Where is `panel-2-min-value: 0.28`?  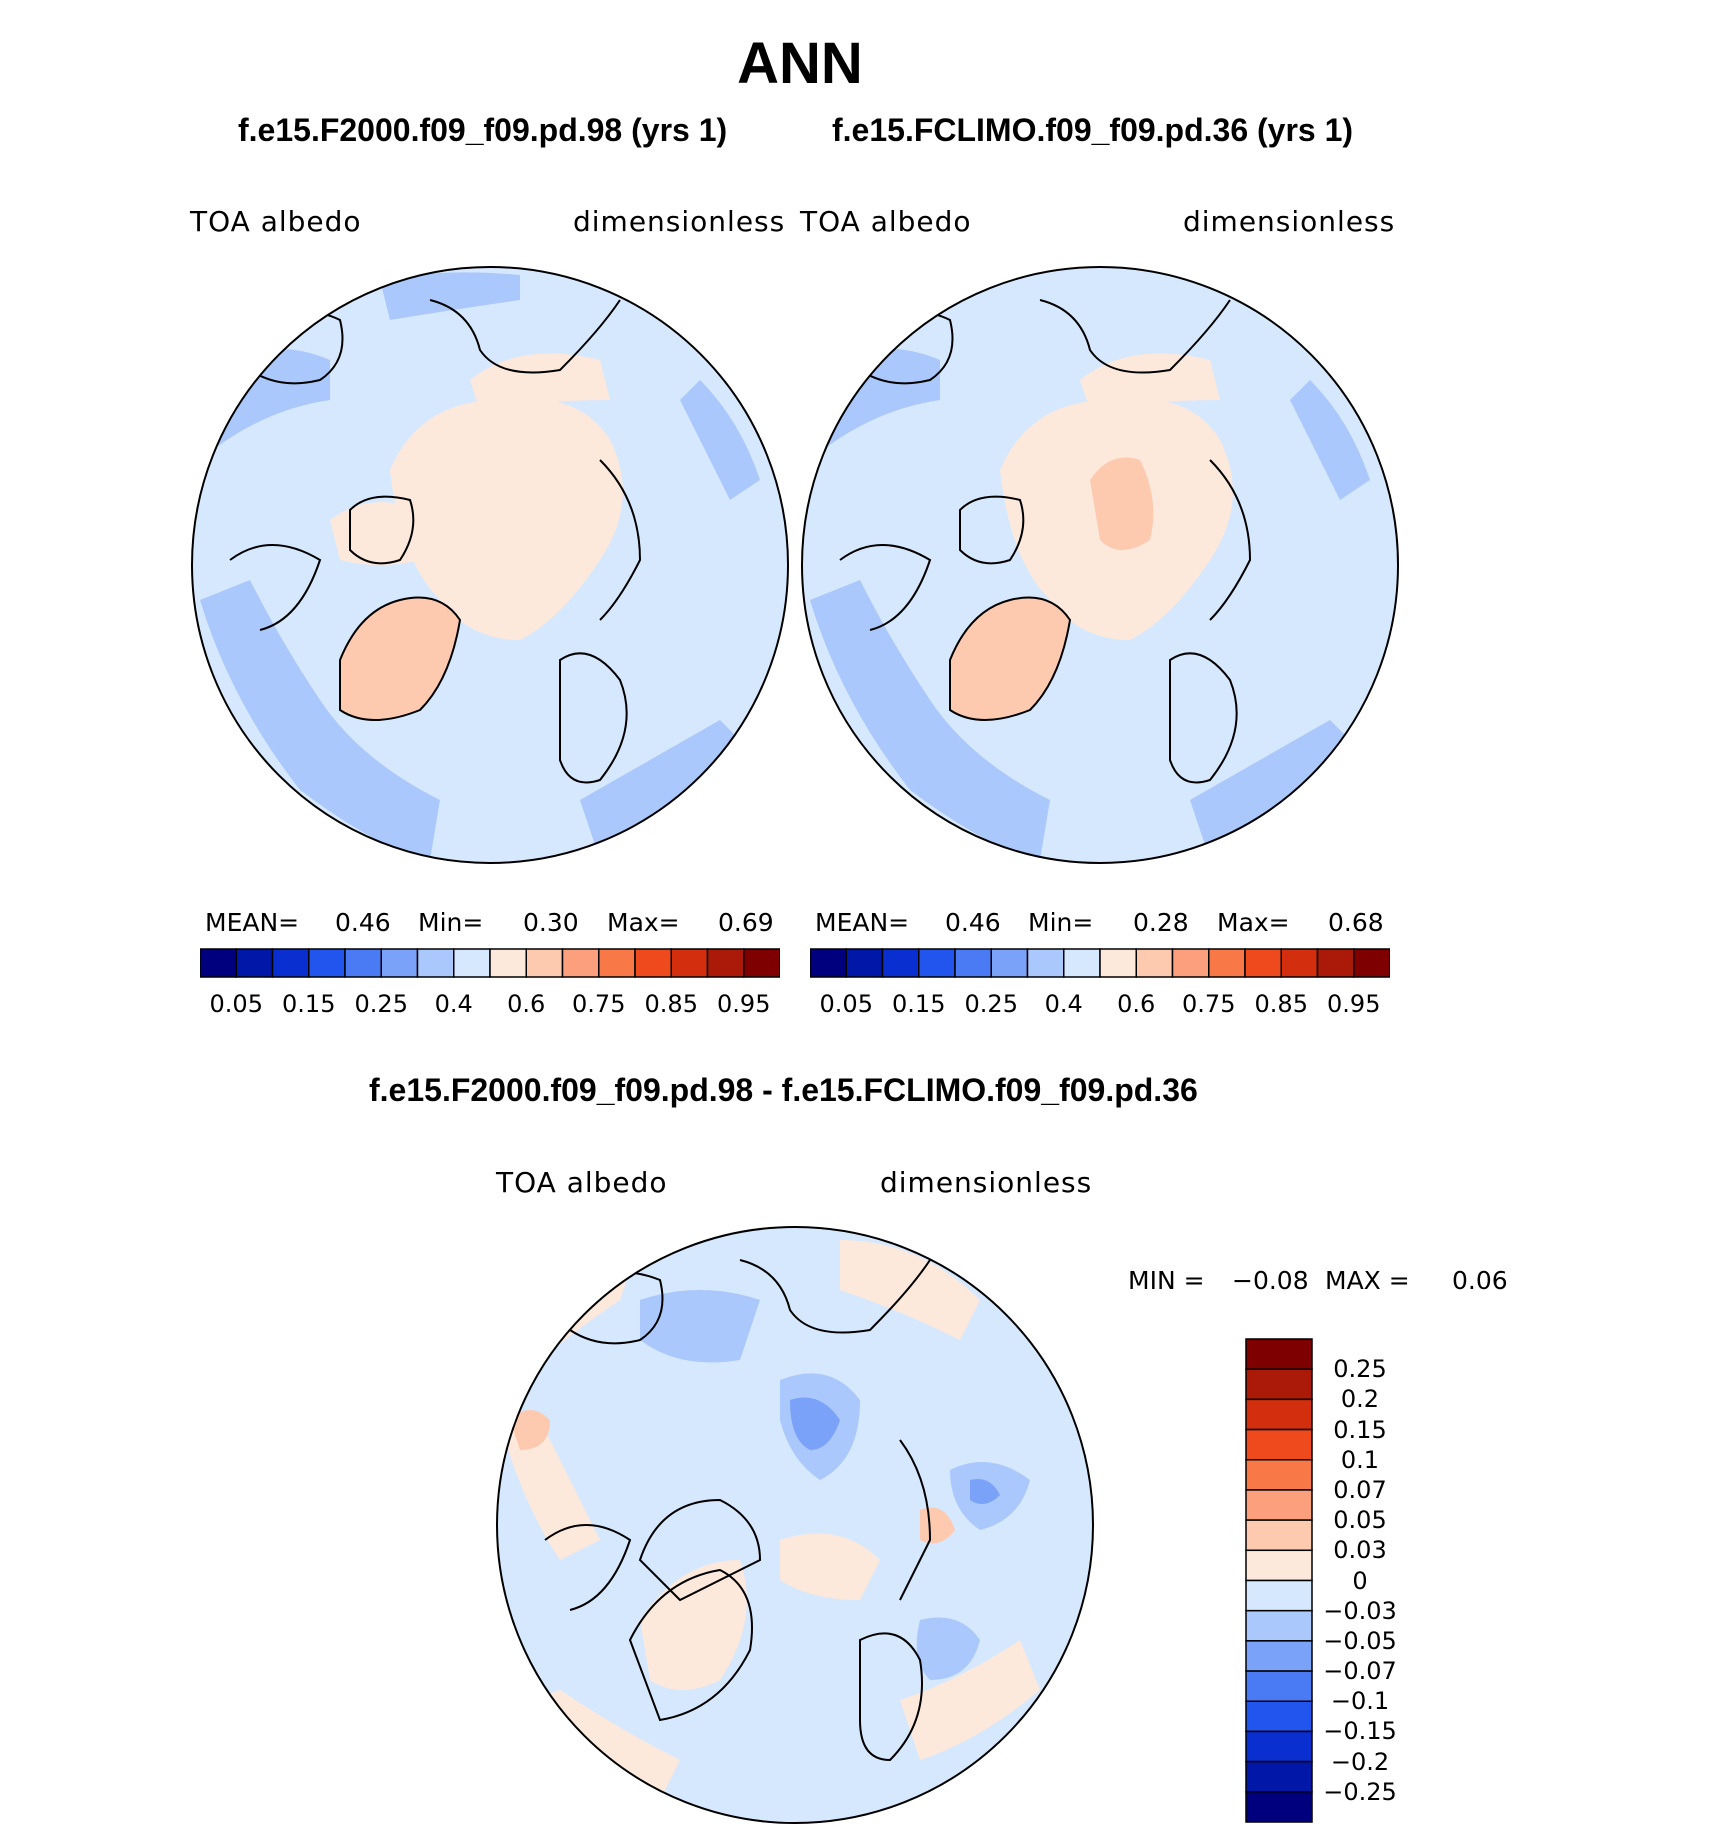
panel-2-min-value: 0.28 is located at coordinates (1161, 922).